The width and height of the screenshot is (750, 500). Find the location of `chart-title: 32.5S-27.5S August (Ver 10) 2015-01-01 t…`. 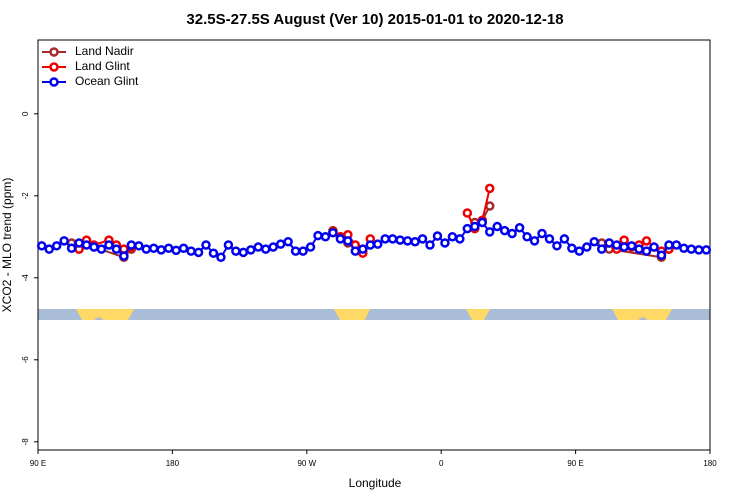

chart-title: 32.5S-27.5S August (Ver 10) 2015-01-01 t… is located at coordinates (374, 19).